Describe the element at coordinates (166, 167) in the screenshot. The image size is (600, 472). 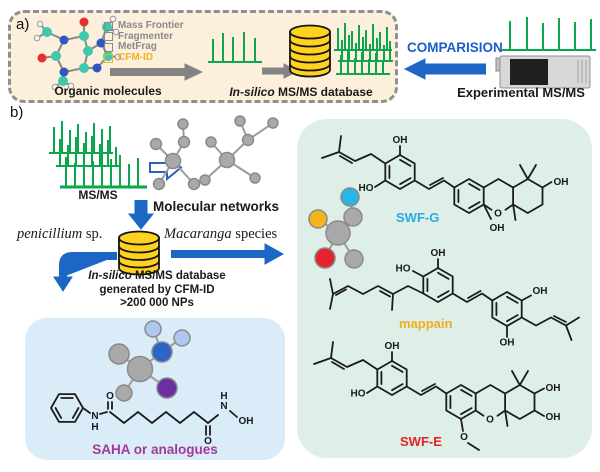
I see `hollow-arrow-icon` at that location.